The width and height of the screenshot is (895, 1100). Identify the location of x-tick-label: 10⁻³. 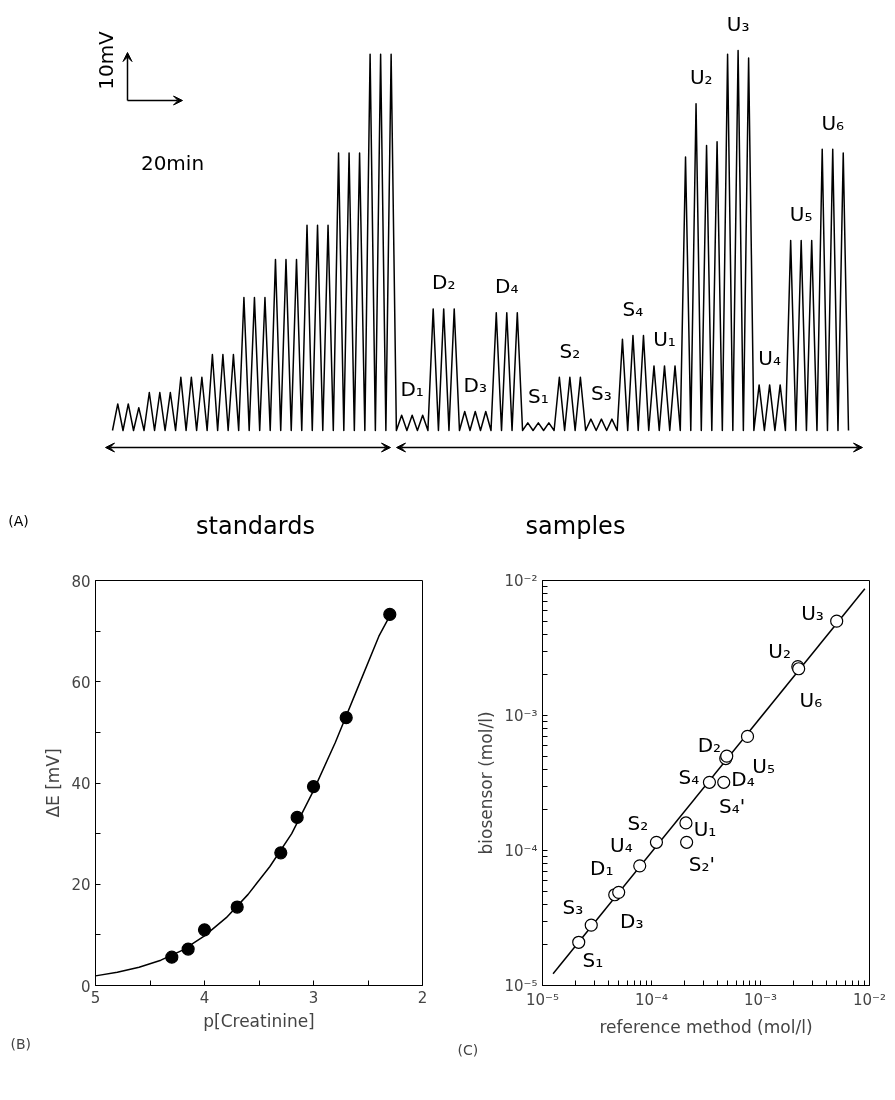
(760, 999).